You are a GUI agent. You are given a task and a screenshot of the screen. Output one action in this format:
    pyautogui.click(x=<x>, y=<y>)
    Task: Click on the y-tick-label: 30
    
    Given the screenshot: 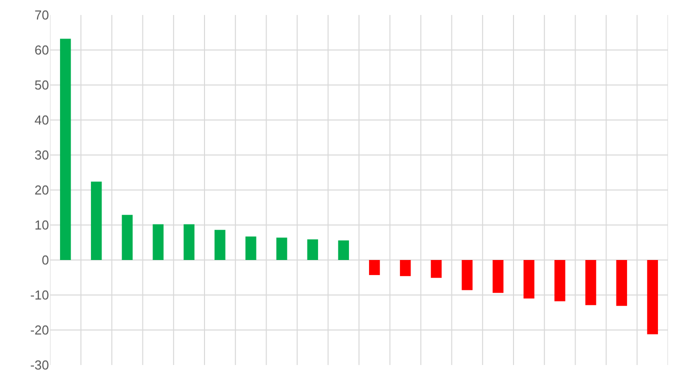 What is the action you would take?
    pyautogui.click(x=41, y=155)
    